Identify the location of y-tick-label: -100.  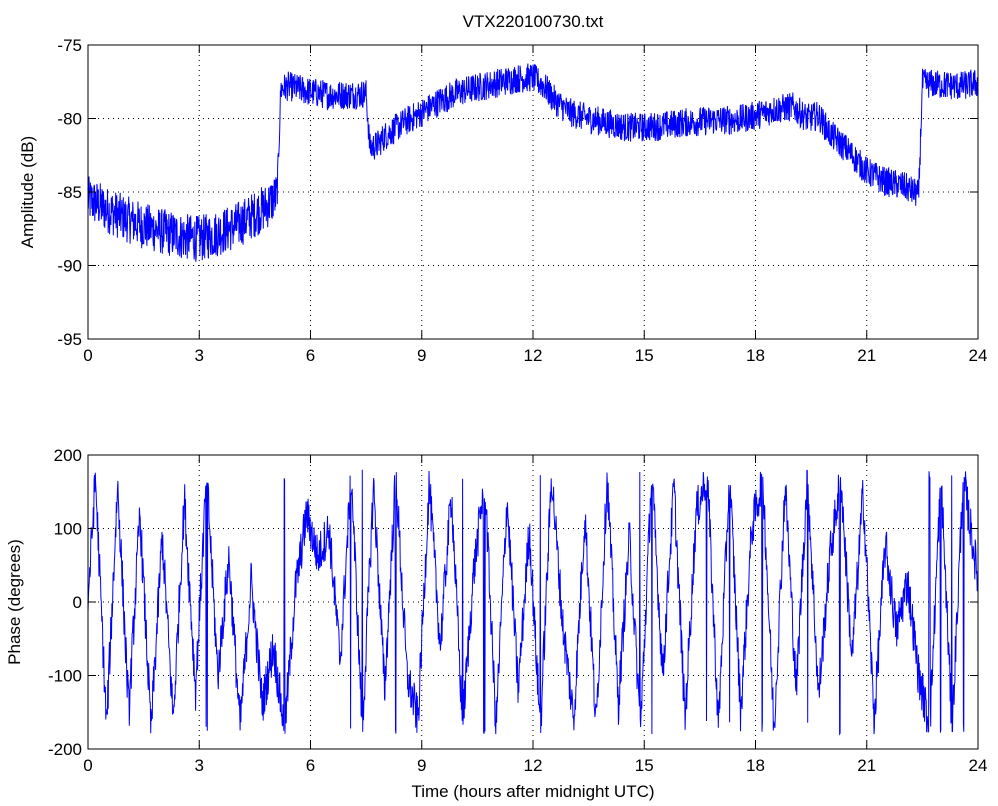
(65, 676).